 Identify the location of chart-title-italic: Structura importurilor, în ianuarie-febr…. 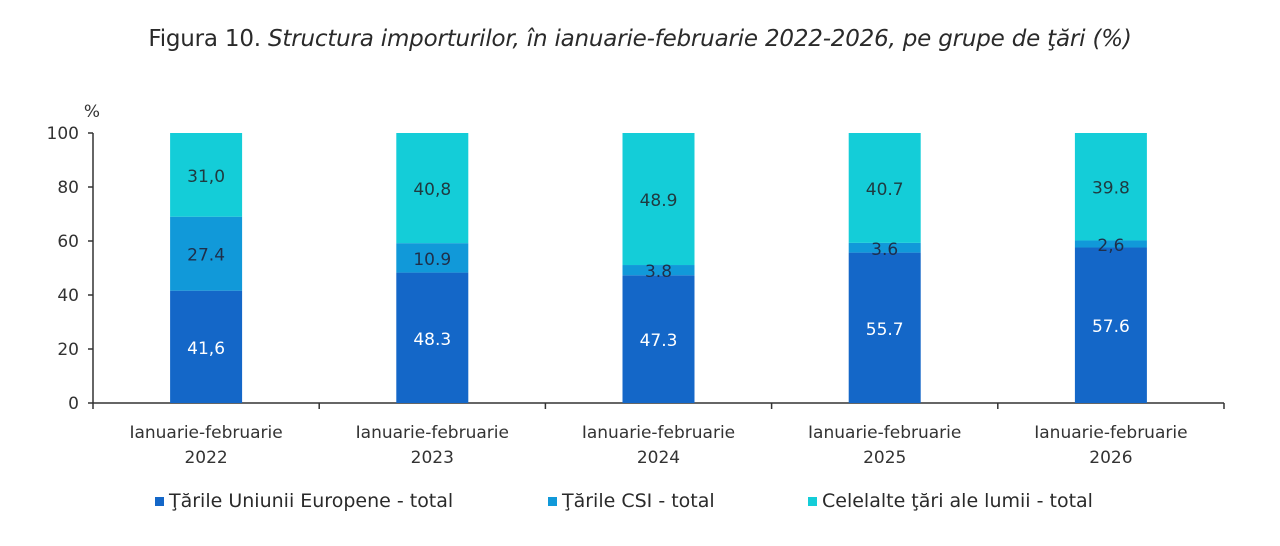
(700, 39).